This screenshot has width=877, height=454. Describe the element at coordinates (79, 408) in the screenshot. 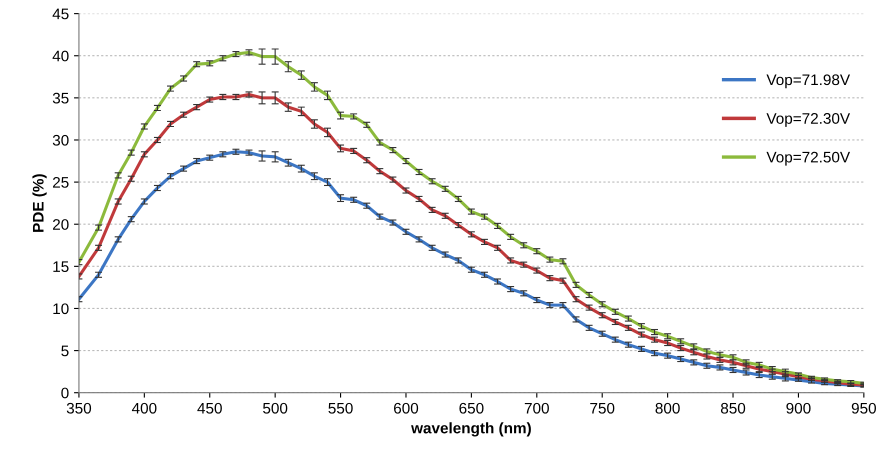

I see `x-tick-label: 350` at that location.